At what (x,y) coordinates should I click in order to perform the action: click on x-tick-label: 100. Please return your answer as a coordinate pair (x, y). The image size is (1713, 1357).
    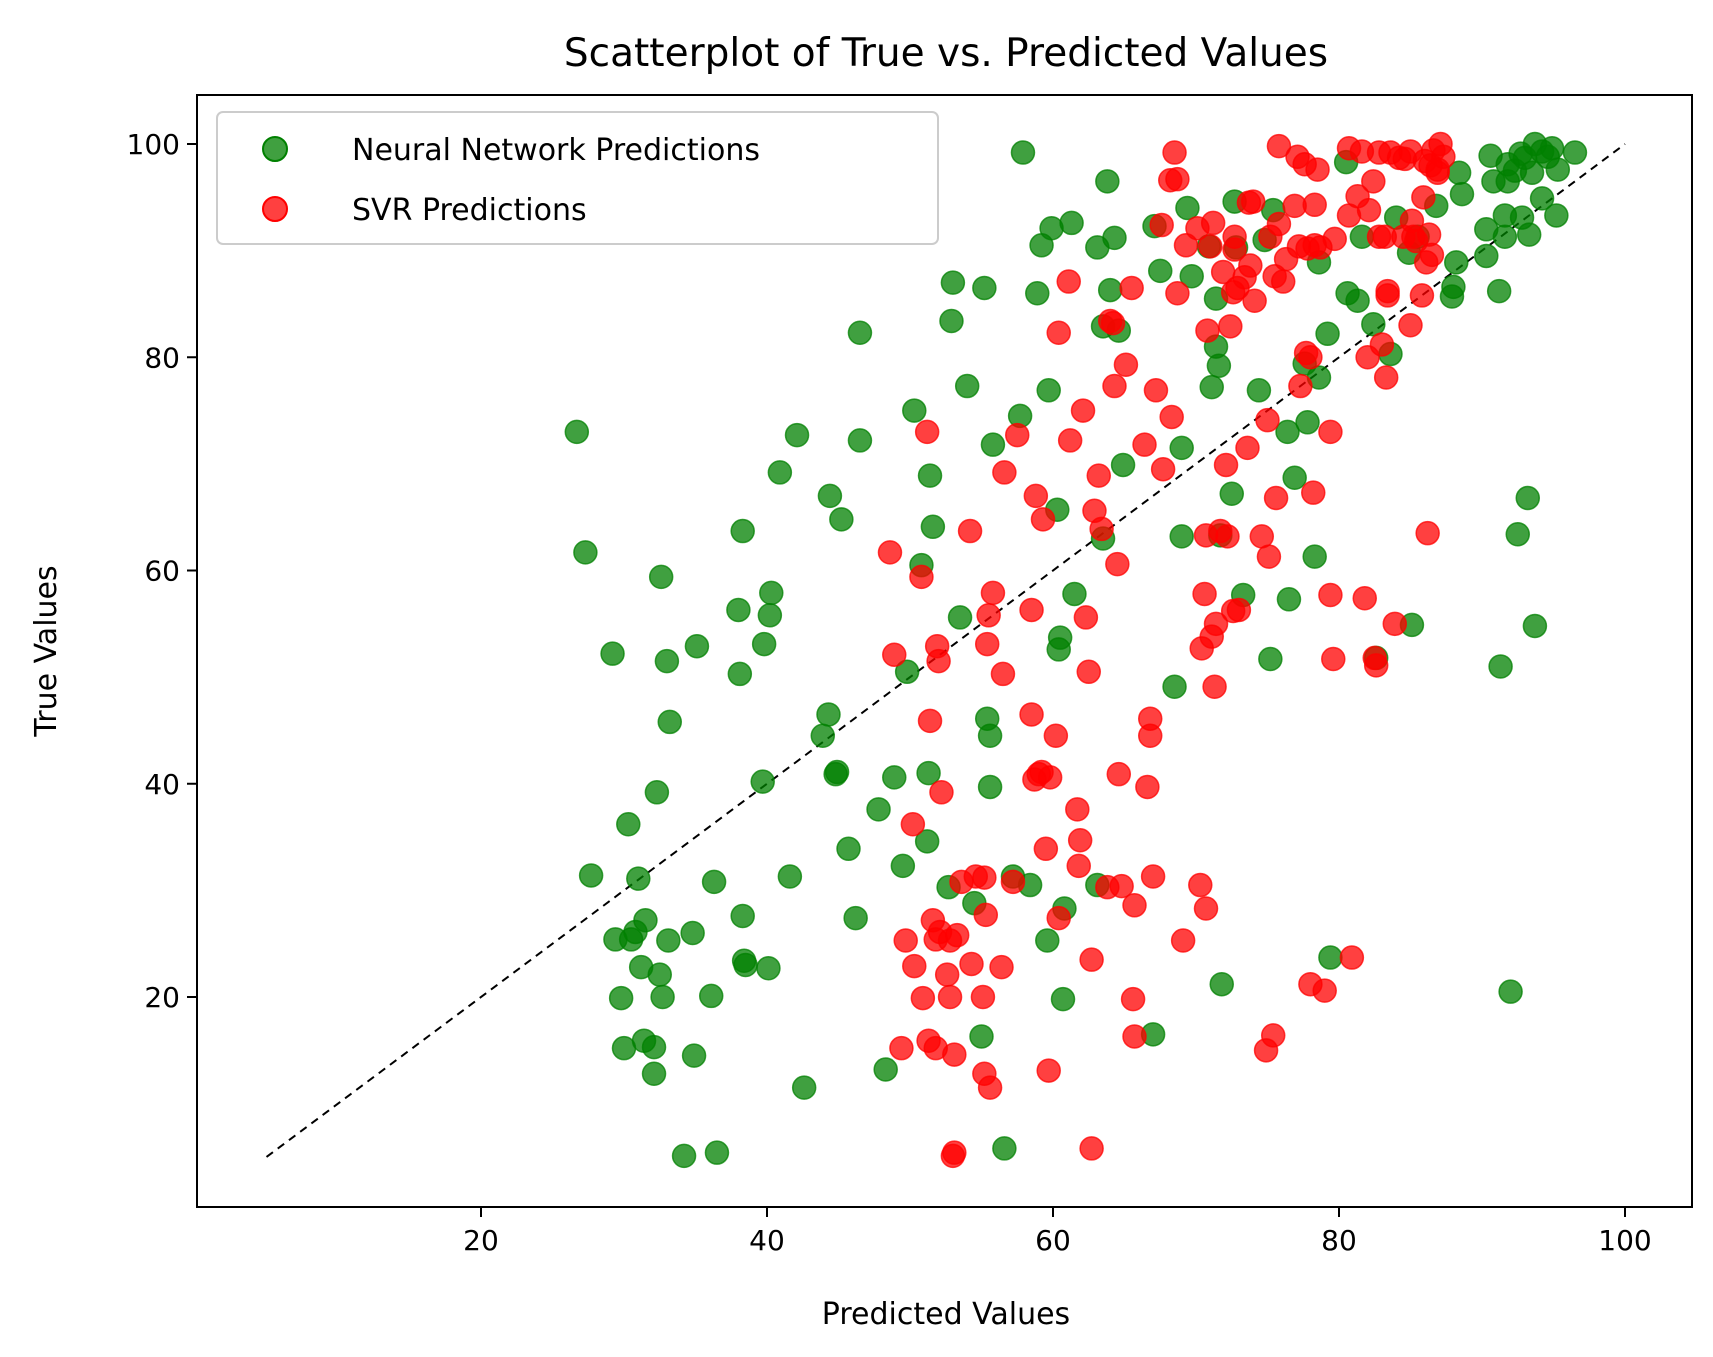
    Looking at the image, I should click on (1624, 1240).